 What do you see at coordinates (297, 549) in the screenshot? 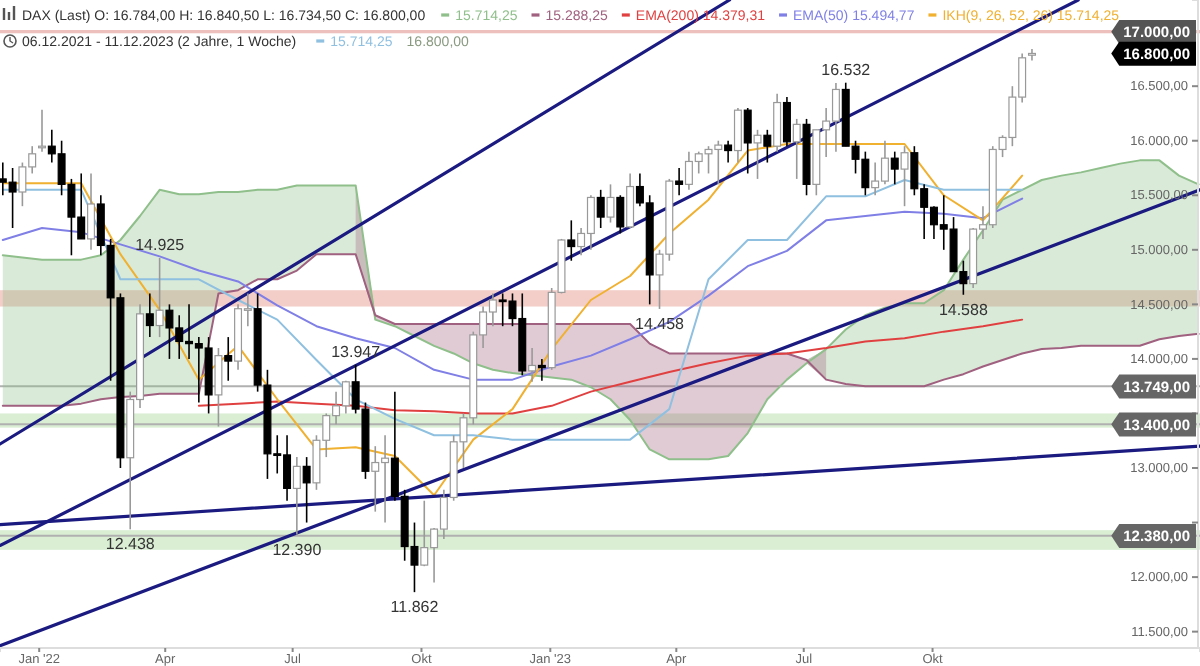
I see `annotation: 12.390` at bounding box center [297, 549].